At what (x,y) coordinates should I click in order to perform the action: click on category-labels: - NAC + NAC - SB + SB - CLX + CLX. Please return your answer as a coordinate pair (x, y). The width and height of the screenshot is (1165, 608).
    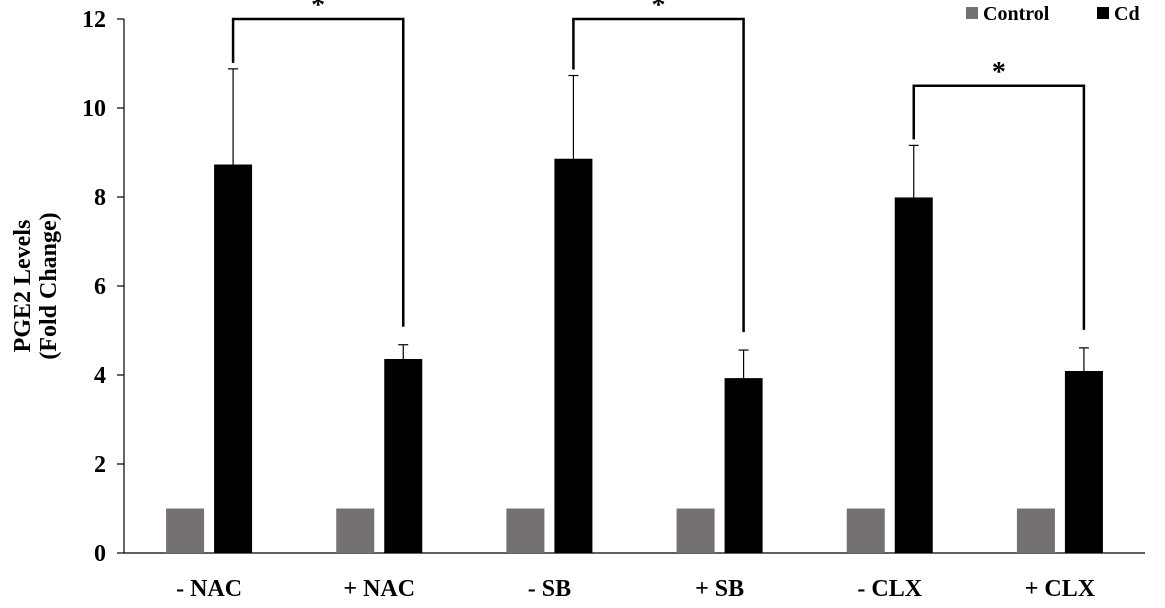
    Looking at the image, I should click on (636, 589).